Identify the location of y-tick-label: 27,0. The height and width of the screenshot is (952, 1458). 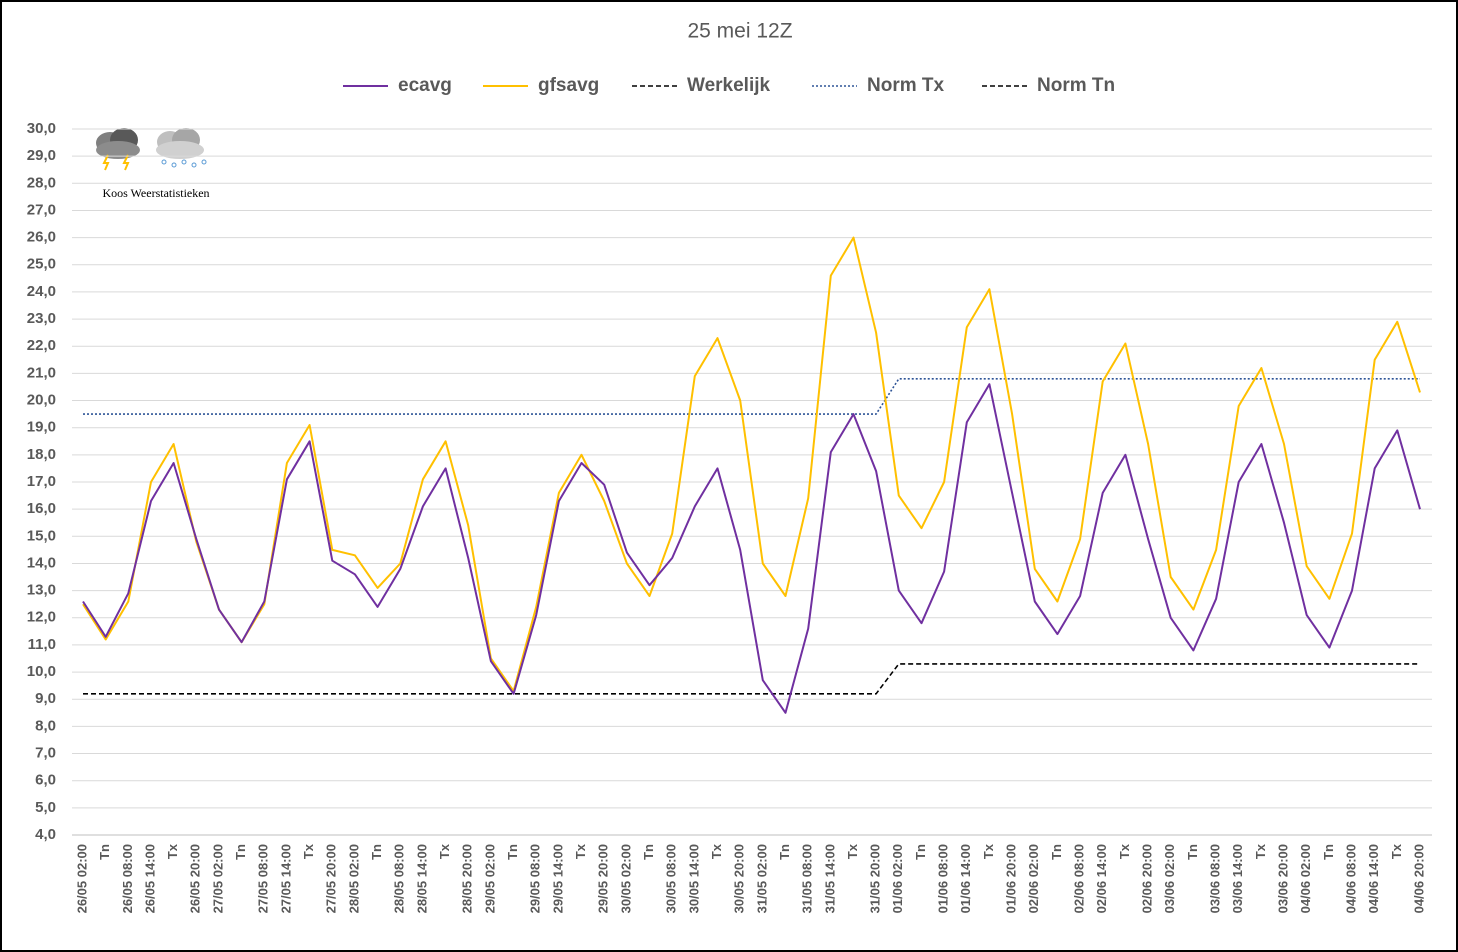
(41, 209).